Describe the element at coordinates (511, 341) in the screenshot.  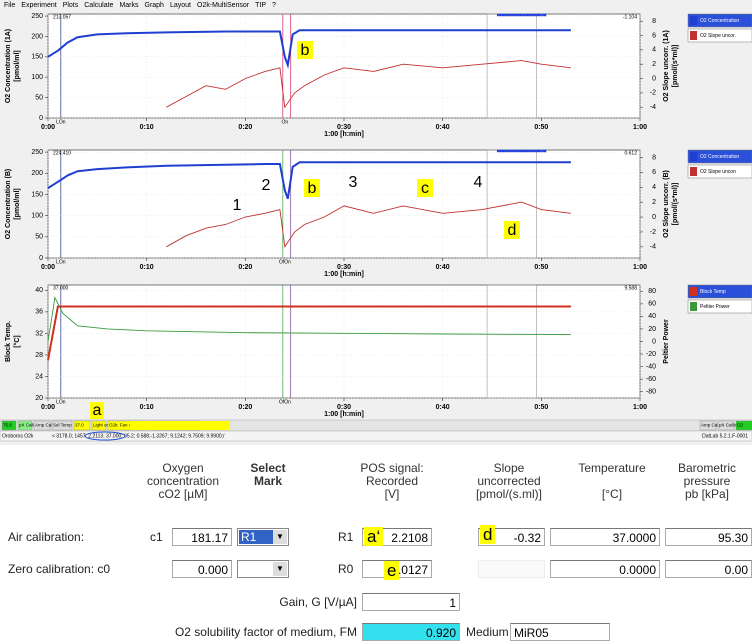
I see `window-box` at that location.